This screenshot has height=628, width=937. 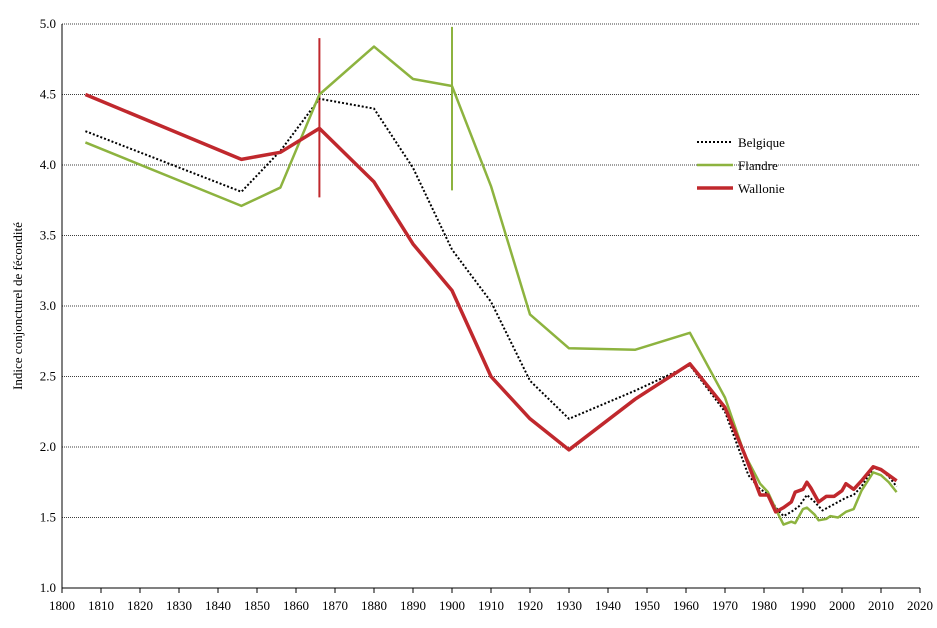 What do you see at coordinates (48, 23) in the screenshot?
I see `y-tick-label: 5.0` at bounding box center [48, 23].